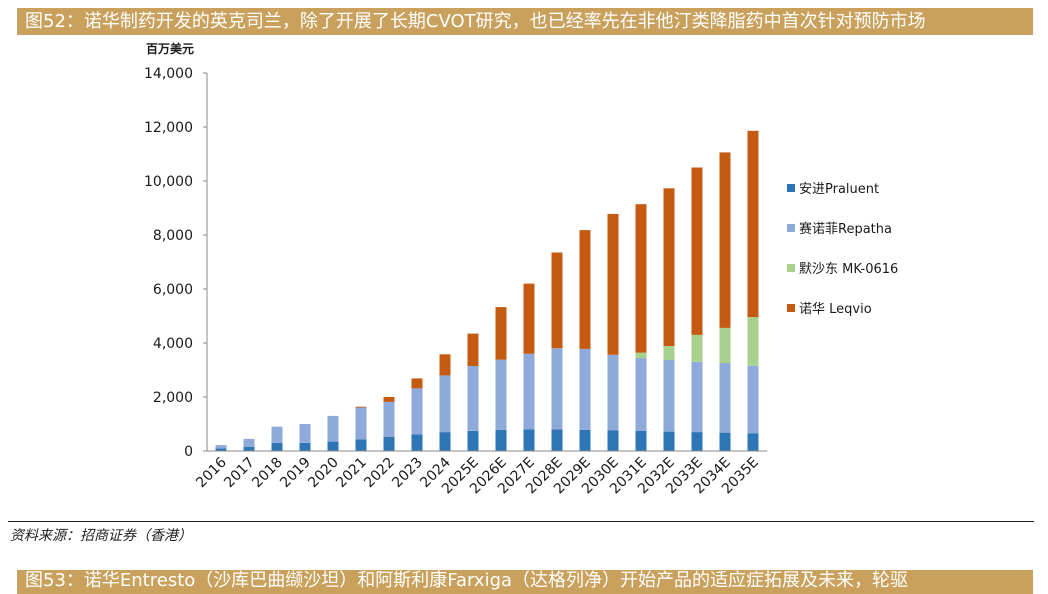  What do you see at coordinates (791, 188) in the screenshot?
I see `legend-swatch-praluent` at bounding box center [791, 188].